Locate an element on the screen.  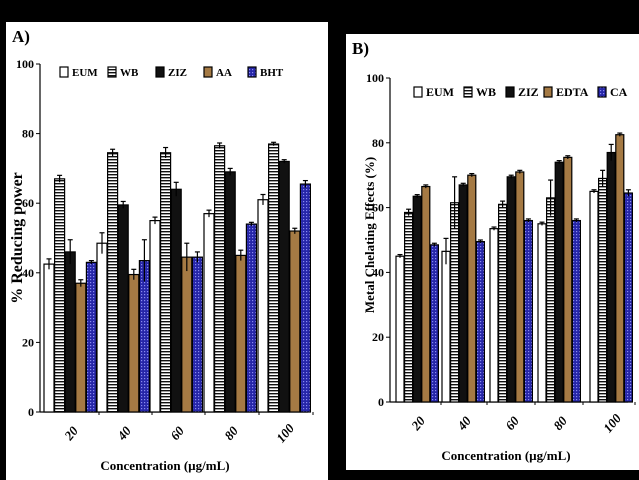
y-axis-title-a: % Reducing power is located at coordinates (17, 238).